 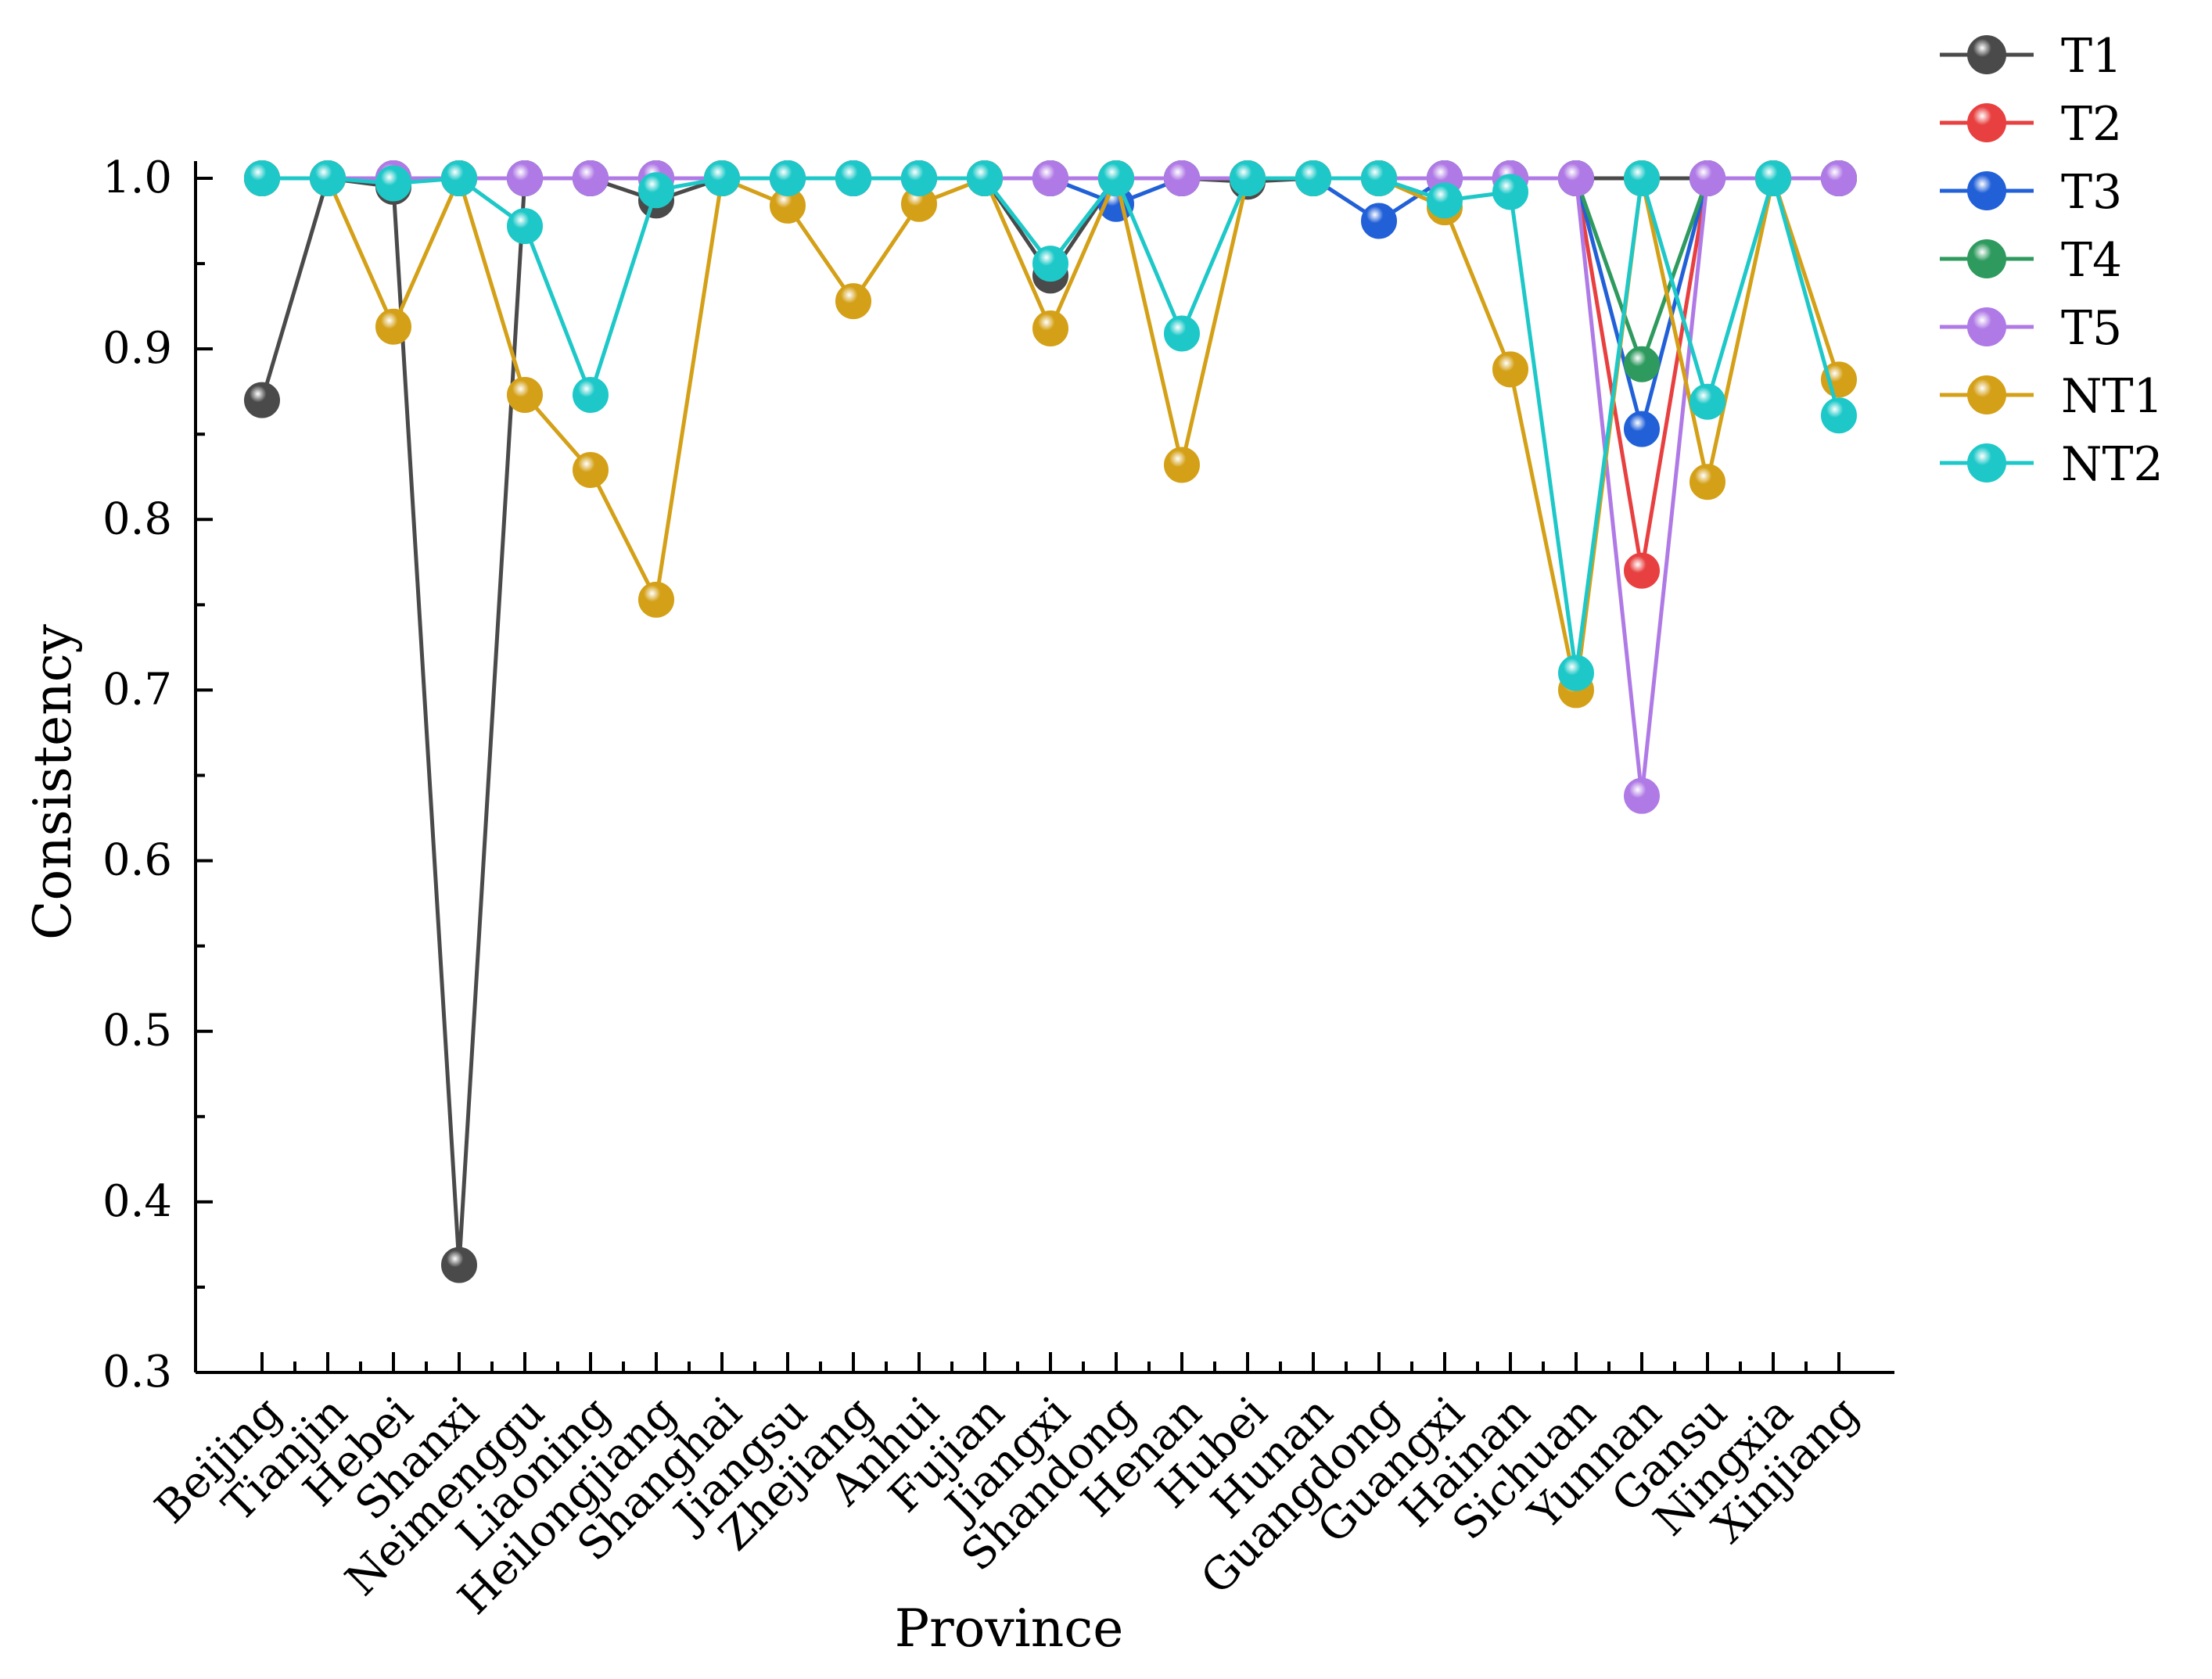 I want to click on legend-item-t5: T5, so click(x=2031, y=328).